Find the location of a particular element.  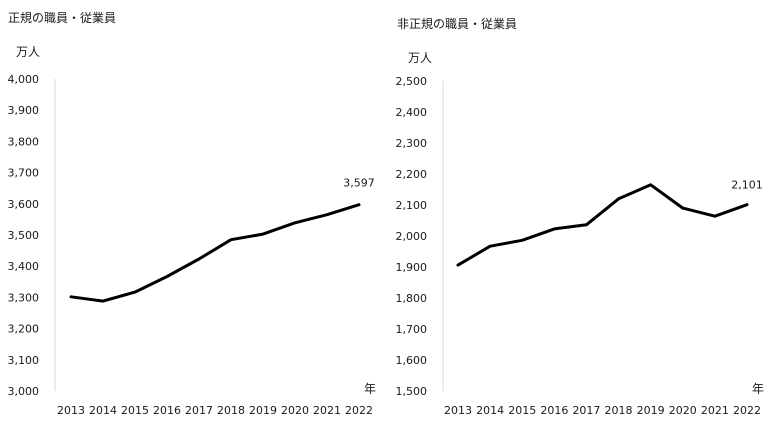

data-label-last: 2,101 is located at coordinates (747, 185).